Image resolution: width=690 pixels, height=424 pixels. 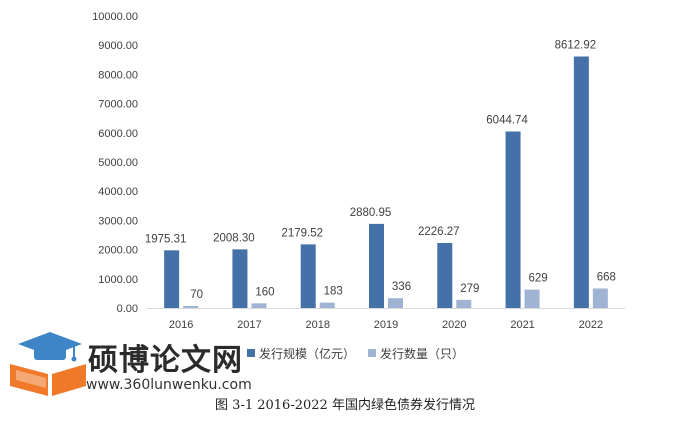 What do you see at coordinates (537, 279) in the screenshot?
I see `data-label-series-2-2021: 629` at bounding box center [537, 279].